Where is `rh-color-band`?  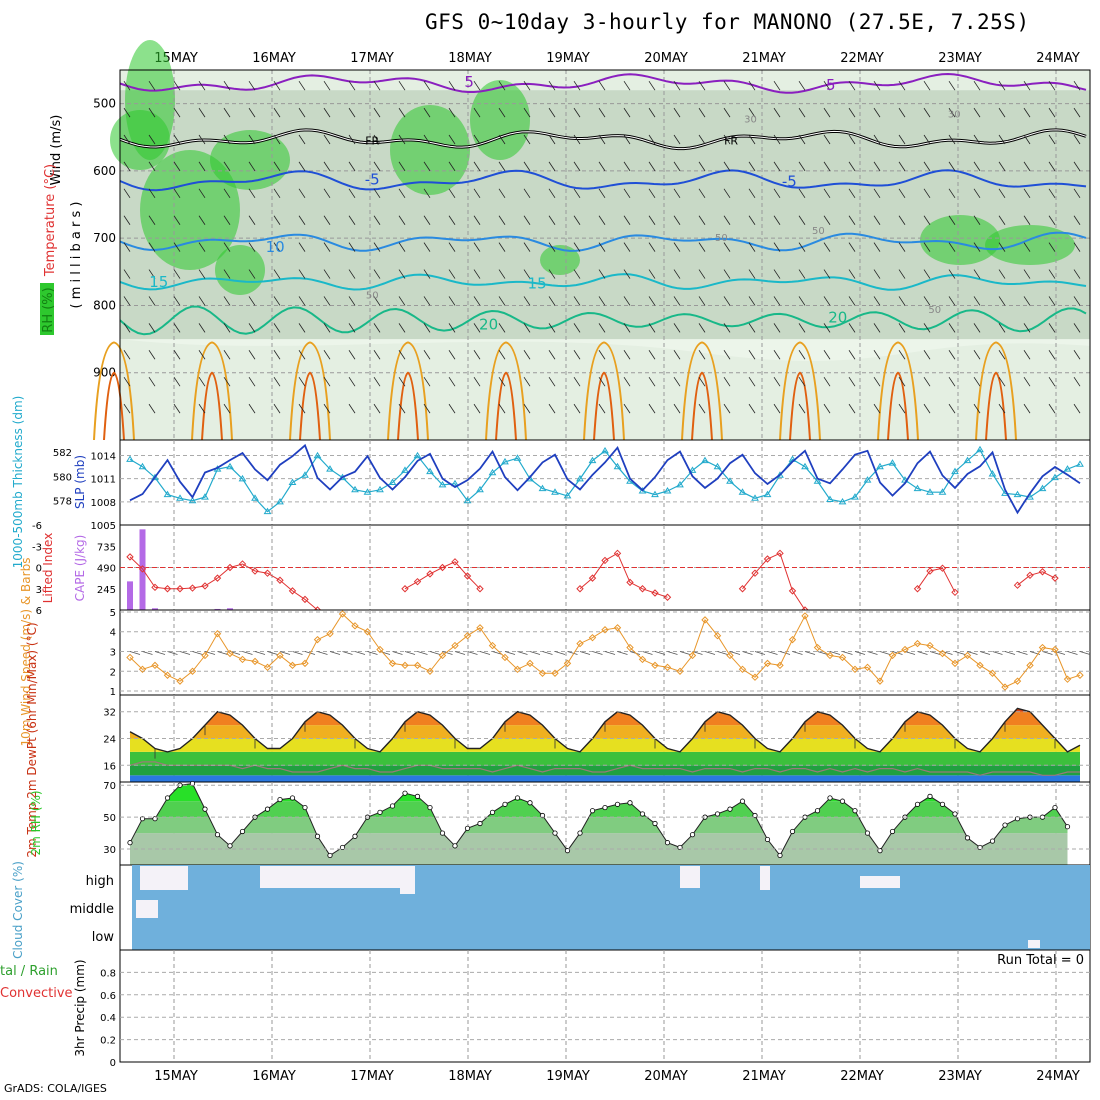 rh-color-band is located at coordinates (599, 825).